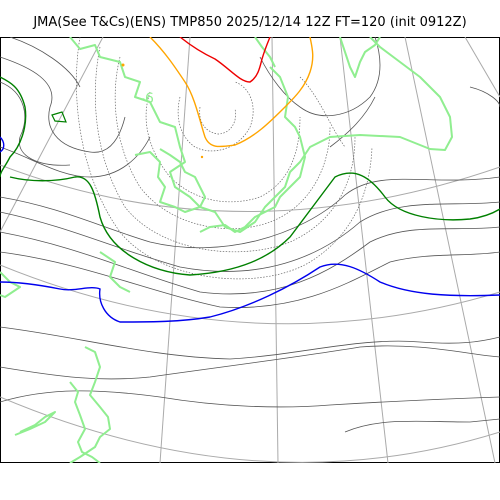 This screenshot has height=500, width=500. Describe the element at coordinates (59, 117) in the screenshot. I see `isotherm-green-small` at that location.